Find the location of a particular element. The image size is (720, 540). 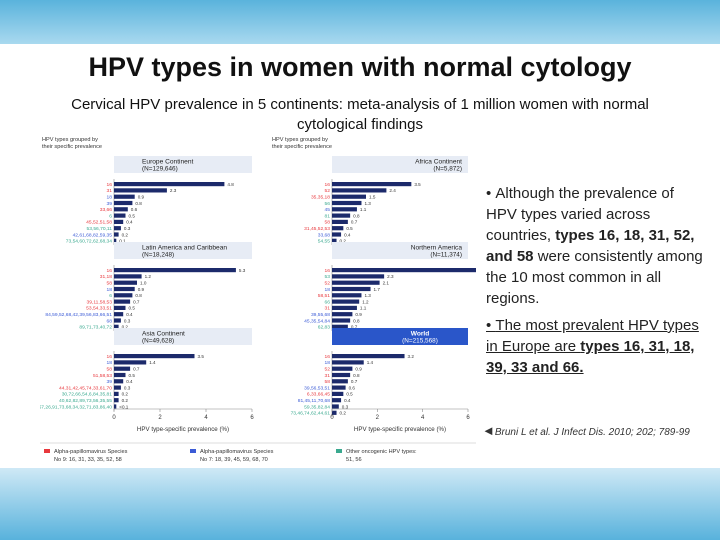

bar-value-2-9: 0.2 is located at coordinates (125, 327).